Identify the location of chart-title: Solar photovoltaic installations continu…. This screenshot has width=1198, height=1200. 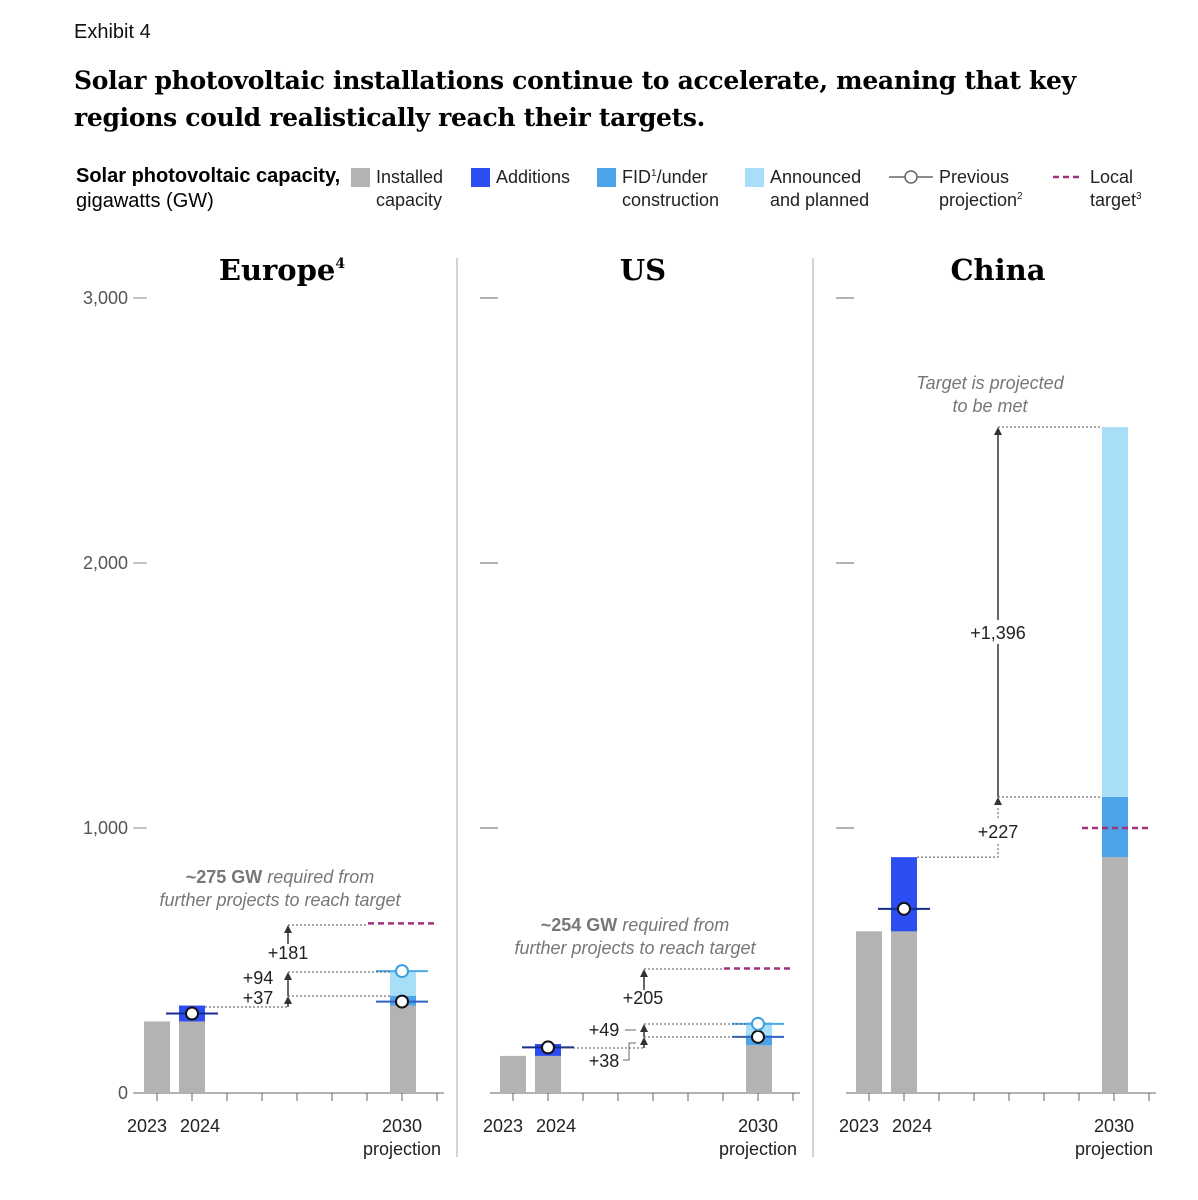
(575, 99).